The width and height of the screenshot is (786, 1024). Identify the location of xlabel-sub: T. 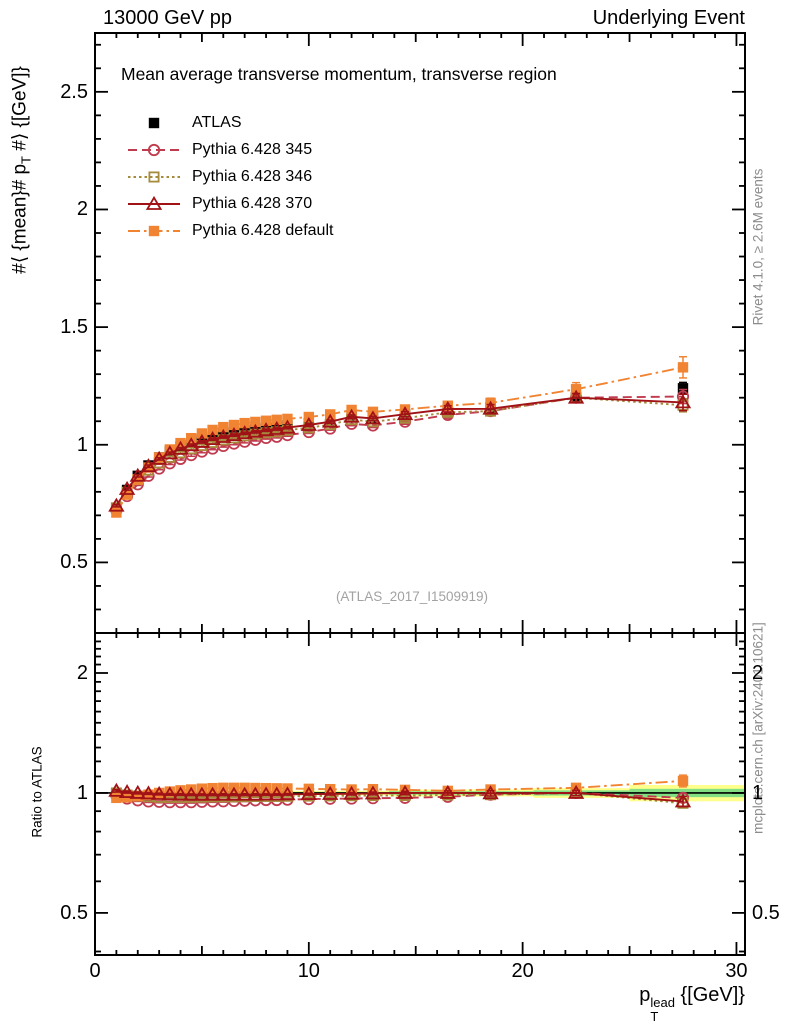
(654, 1016).